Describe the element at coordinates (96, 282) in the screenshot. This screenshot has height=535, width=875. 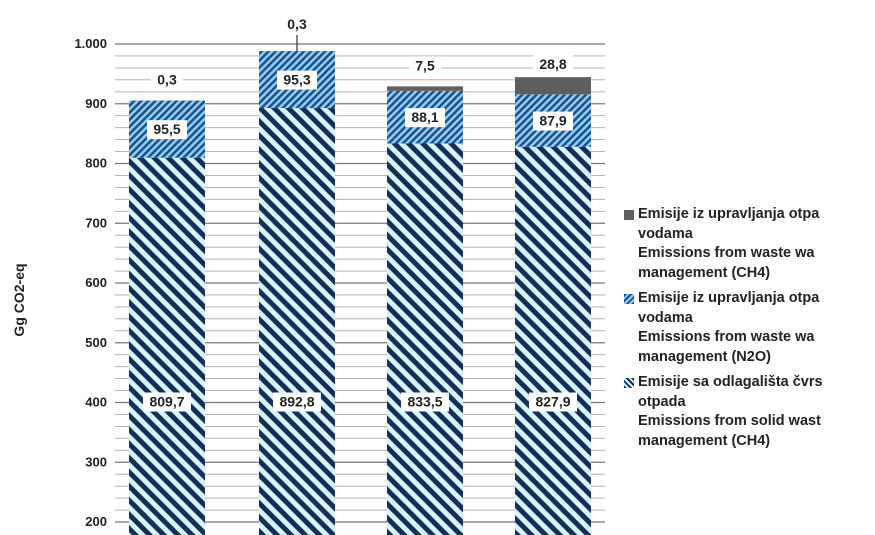
I see `y-tick-label: 600` at that location.